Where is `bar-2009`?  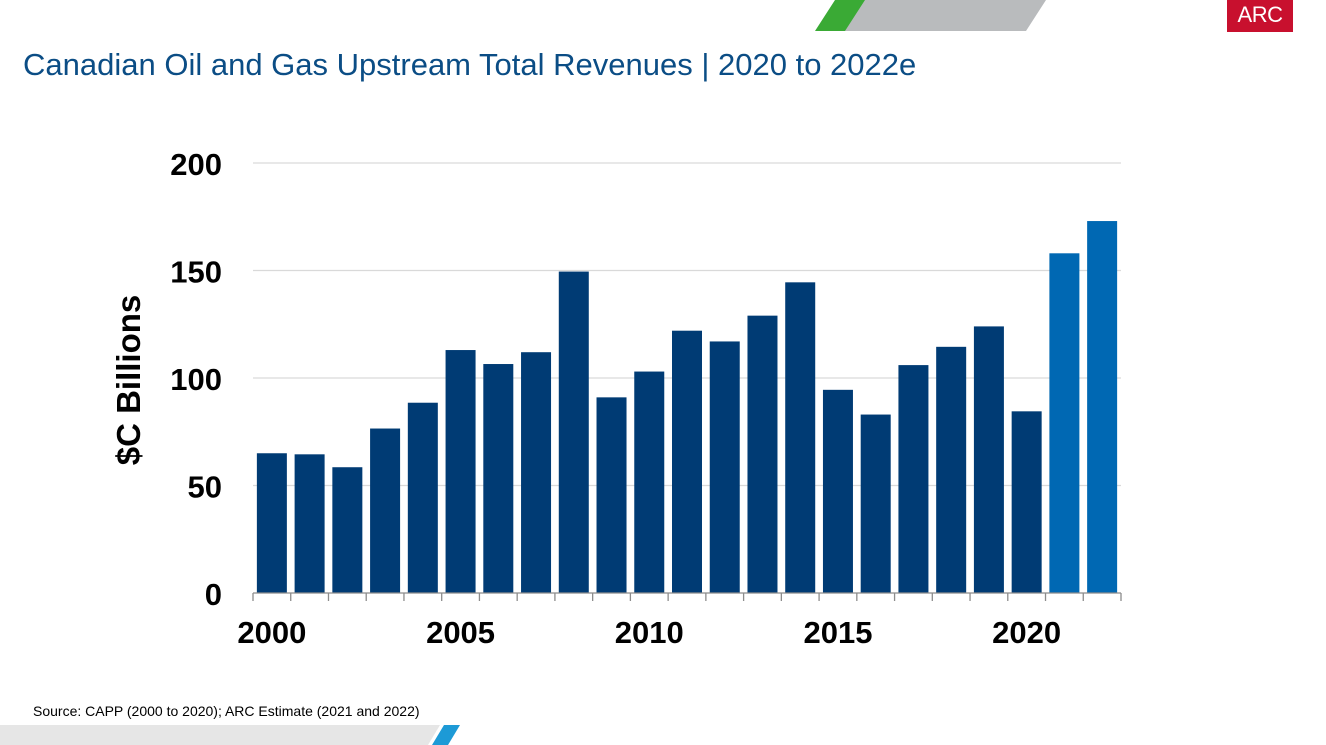
bar-2009 is located at coordinates (611, 495).